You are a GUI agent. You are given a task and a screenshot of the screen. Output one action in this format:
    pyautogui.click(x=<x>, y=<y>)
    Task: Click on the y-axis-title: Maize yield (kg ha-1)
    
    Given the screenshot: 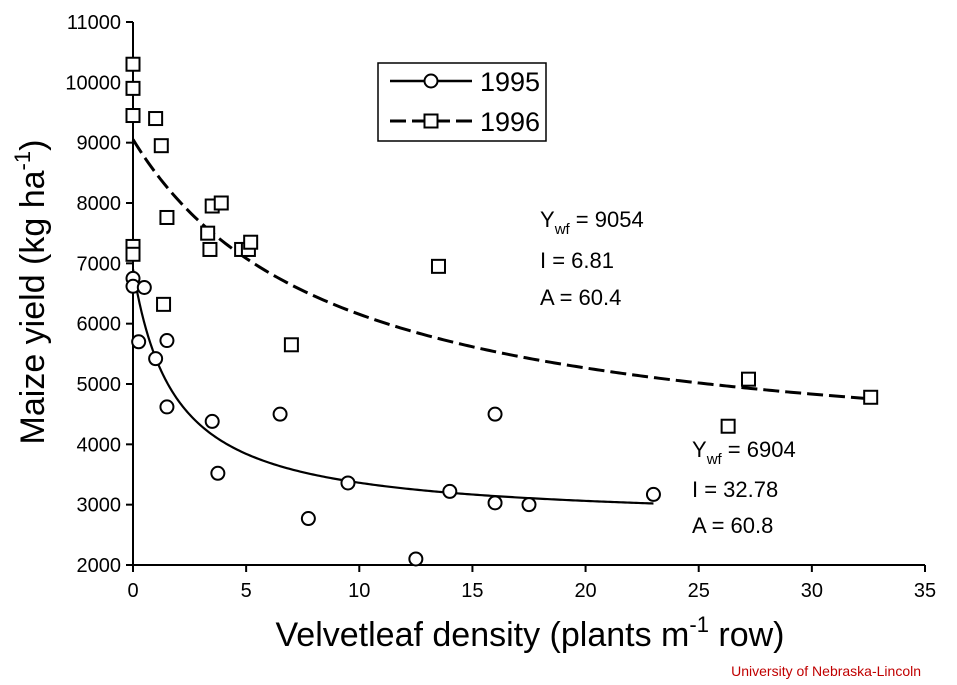 What is the action you would take?
    pyautogui.click(x=31, y=292)
    